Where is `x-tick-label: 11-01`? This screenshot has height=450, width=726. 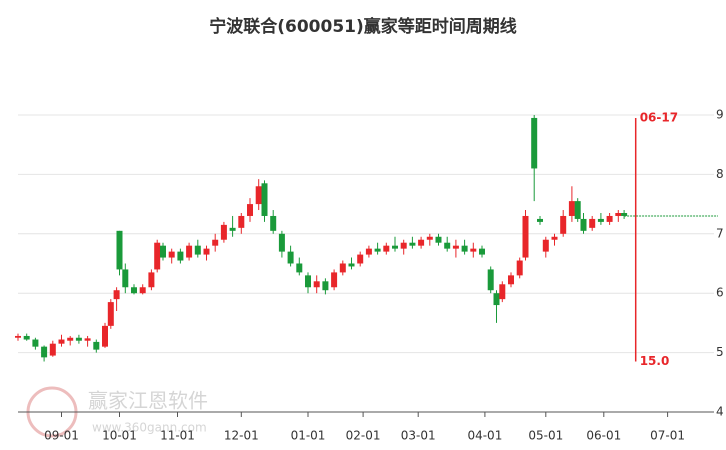
x-tick-label: 11-01 is located at coordinates (177, 436).